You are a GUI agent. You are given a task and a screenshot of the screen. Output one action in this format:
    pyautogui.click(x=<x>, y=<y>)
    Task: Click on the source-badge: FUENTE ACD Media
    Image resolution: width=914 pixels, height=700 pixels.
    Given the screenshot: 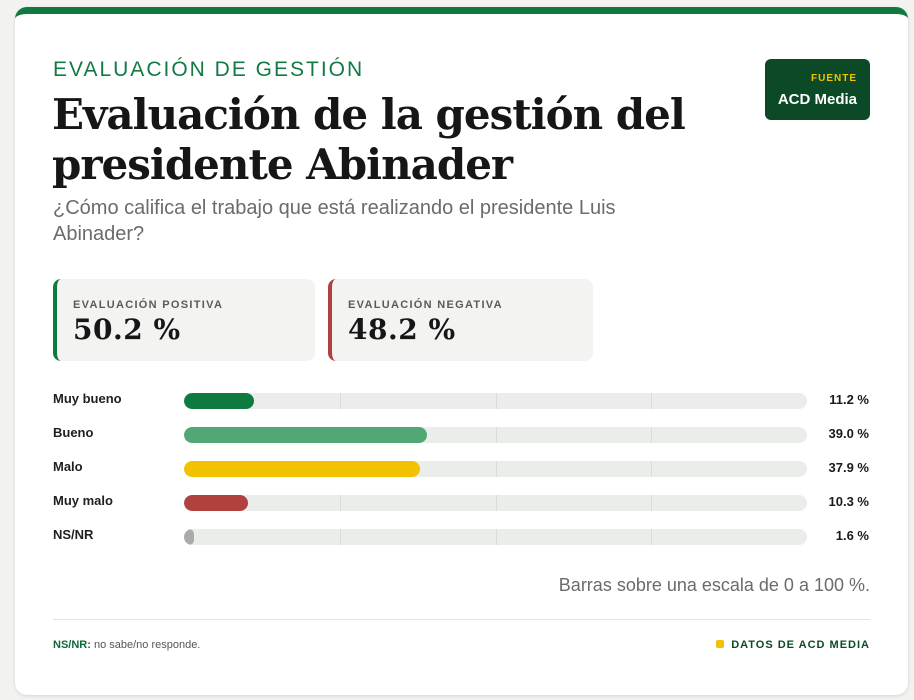 What is the action you would take?
    pyautogui.click(x=817, y=89)
    